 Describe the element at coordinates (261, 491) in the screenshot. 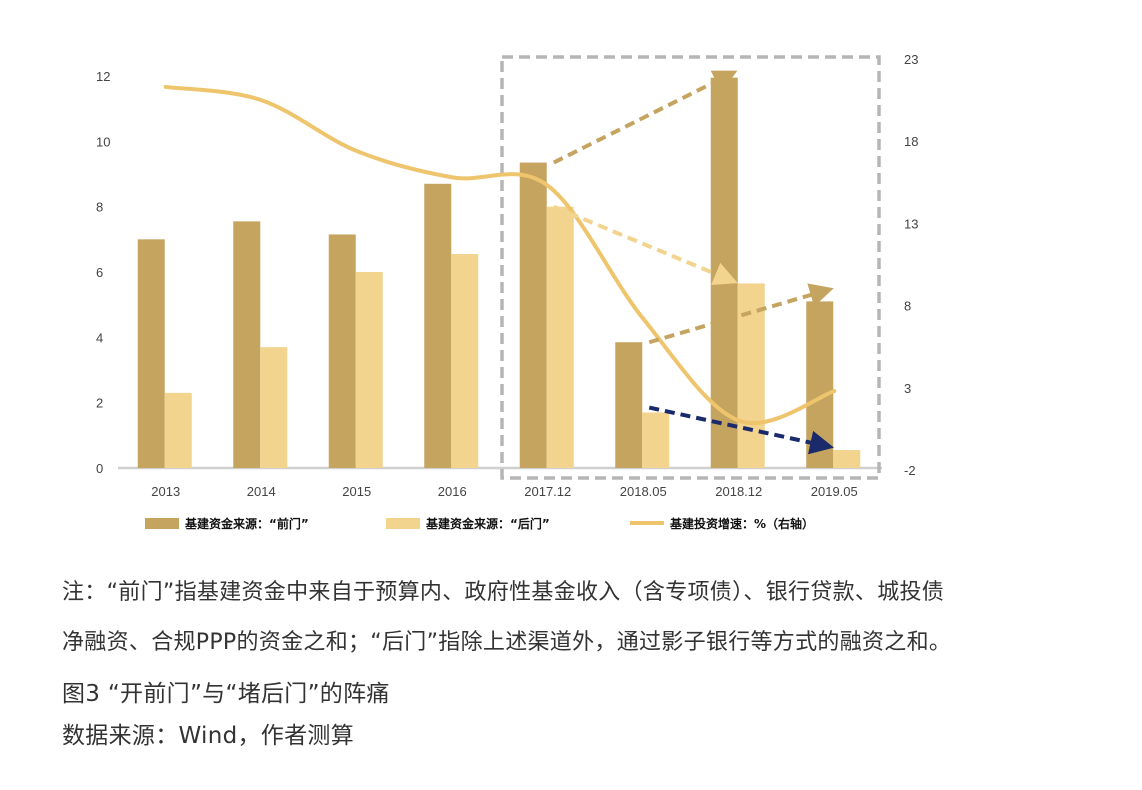

I see `x-tick-label: 2014` at that location.